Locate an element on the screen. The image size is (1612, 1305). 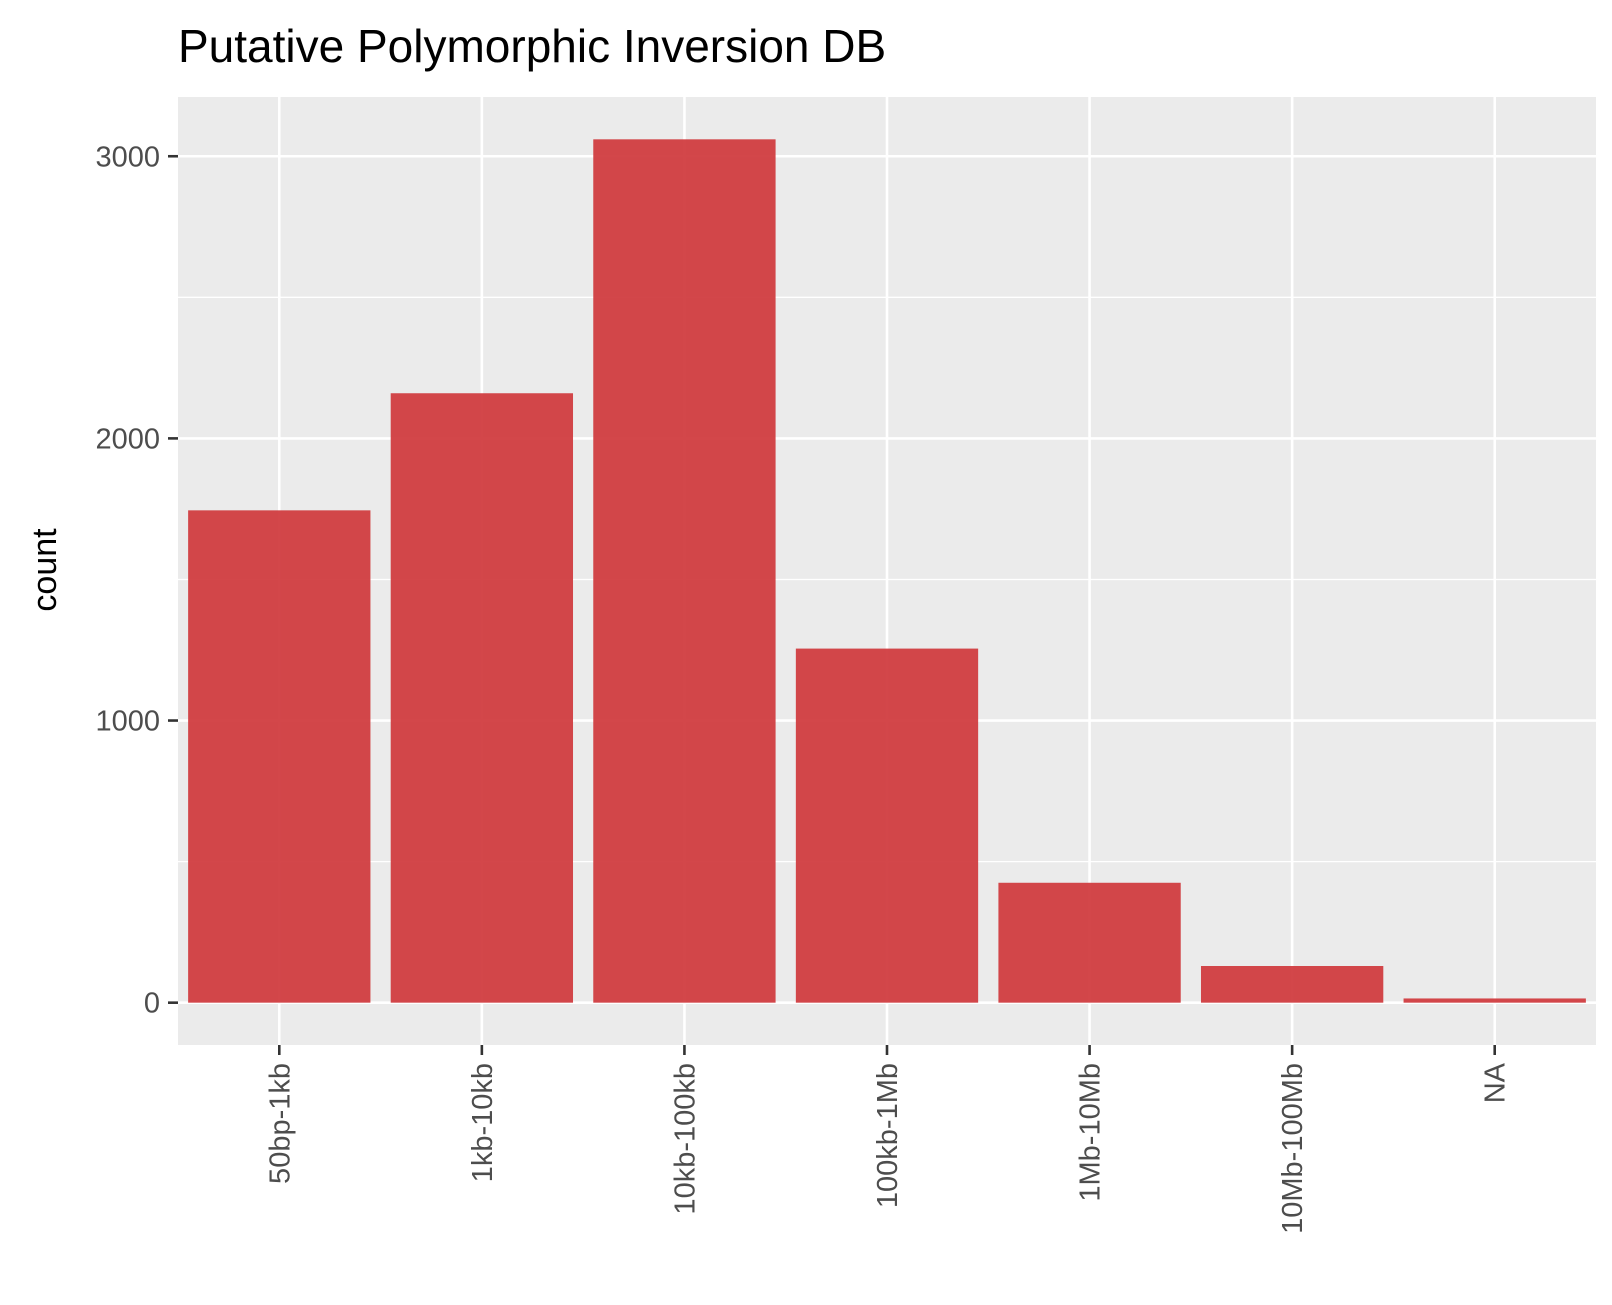
bar-50bp-1kb is located at coordinates (279, 756).